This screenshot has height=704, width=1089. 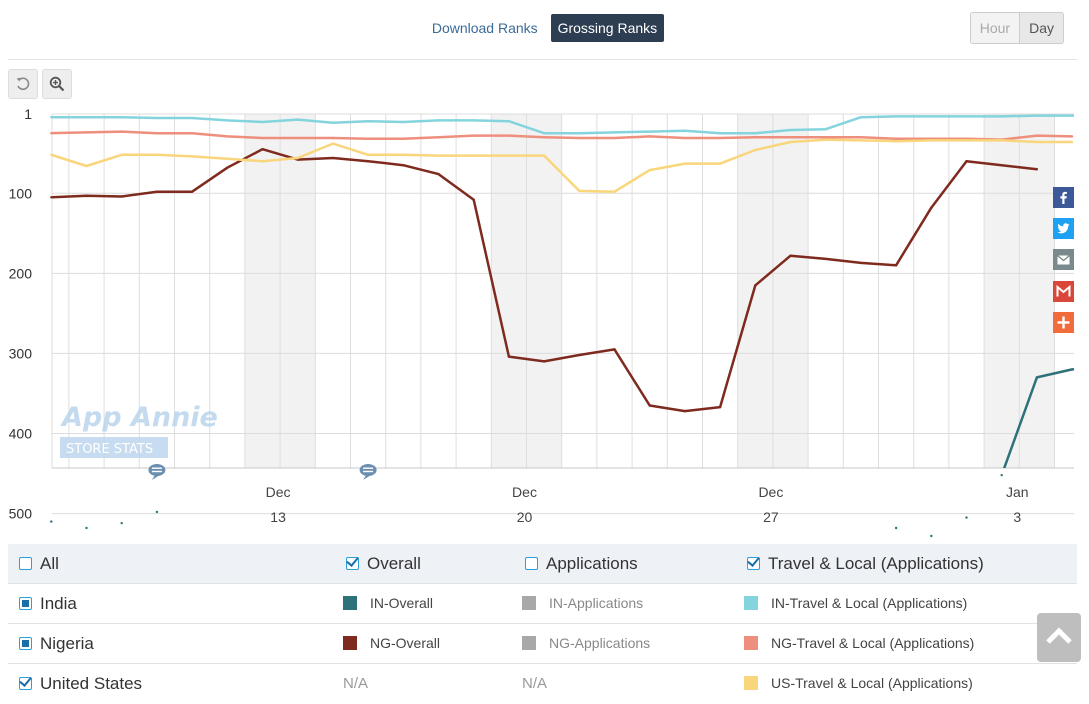 I want to click on united-states-checkbox: United States, so click(x=80, y=683).